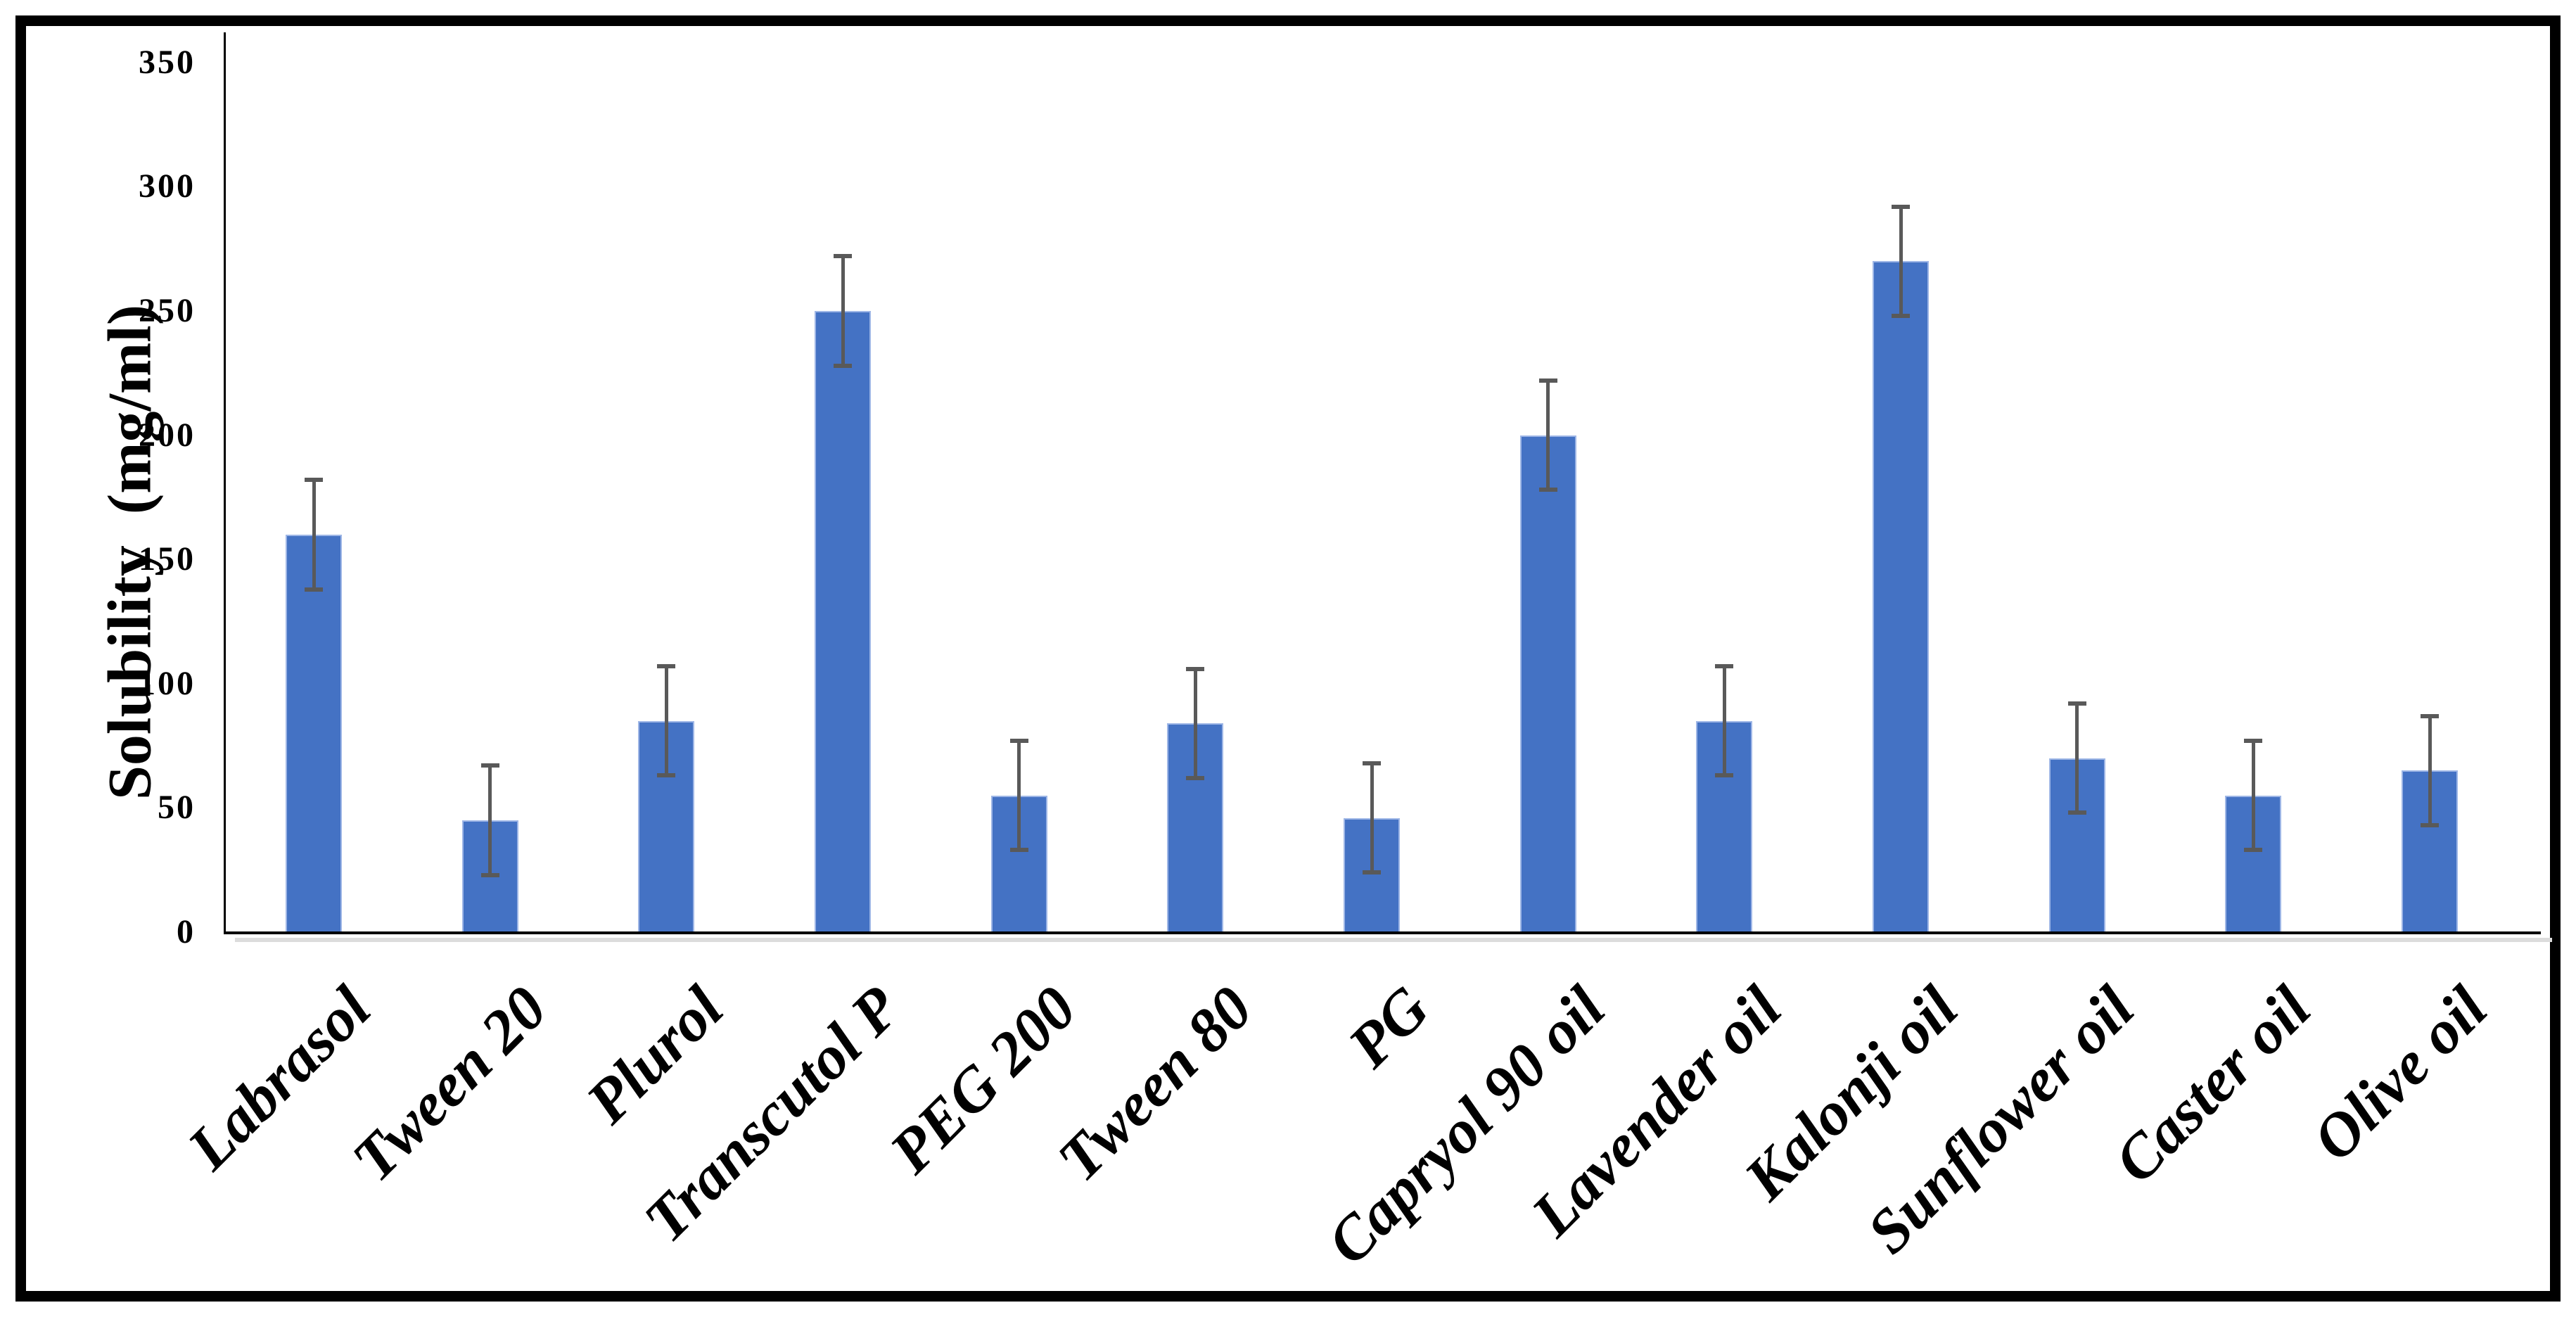 The width and height of the screenshot is (2576, 1317). I want to click on x-axis-shadow-line, so click(1393, 940).